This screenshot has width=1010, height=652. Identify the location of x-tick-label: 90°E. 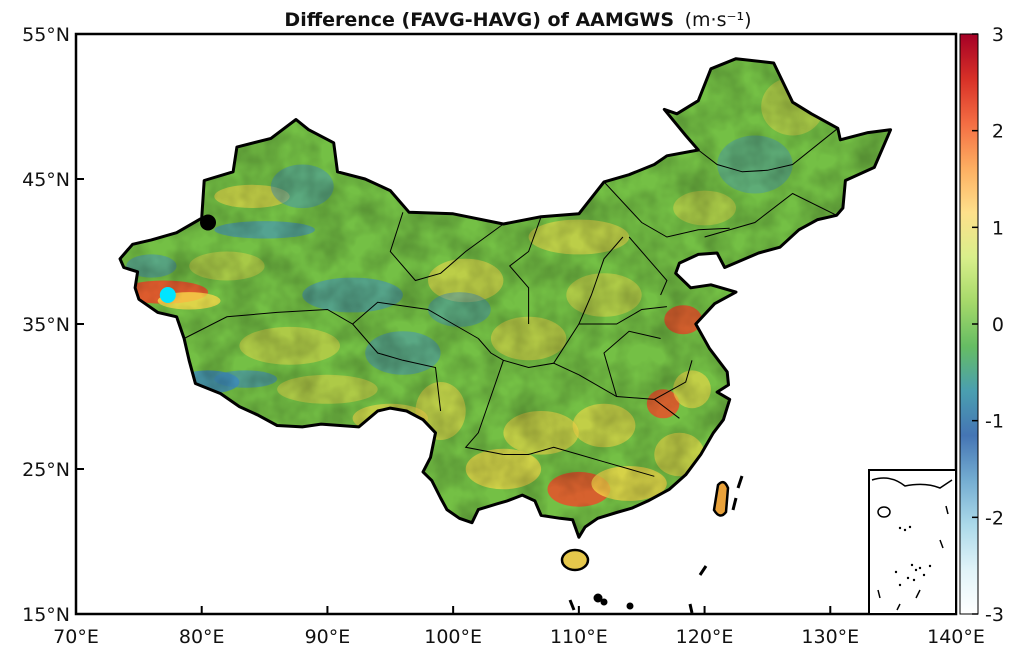
(328, 637).